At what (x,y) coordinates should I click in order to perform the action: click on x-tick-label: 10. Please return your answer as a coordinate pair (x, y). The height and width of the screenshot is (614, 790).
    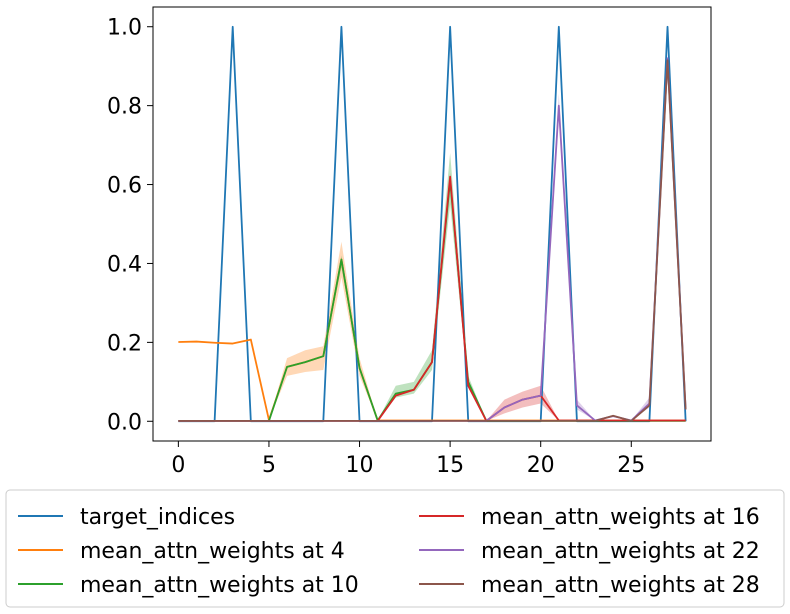
    Looking at the image, I should click on (360, 465).